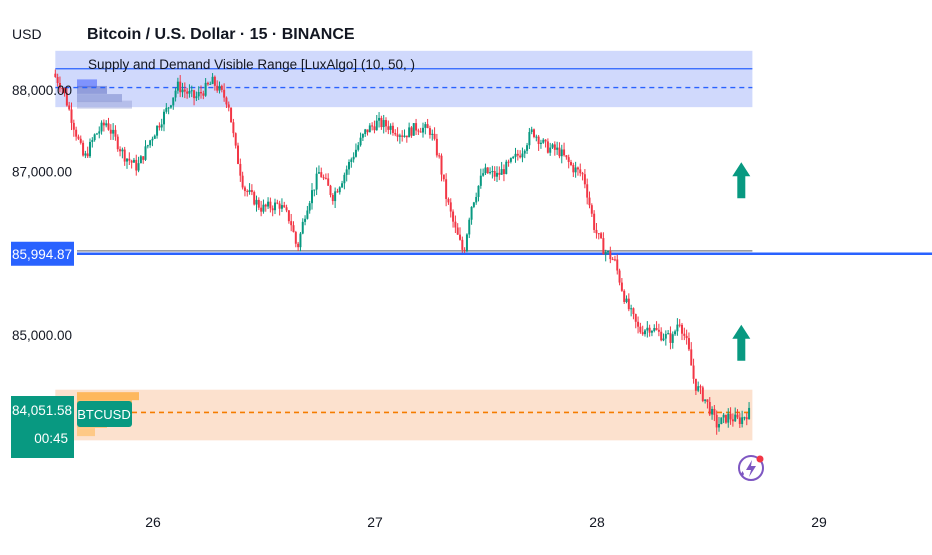 The width and height of the screenshot is (932, 555). I want to click on time-axis: 26 27 28 29, so click(486, 522).